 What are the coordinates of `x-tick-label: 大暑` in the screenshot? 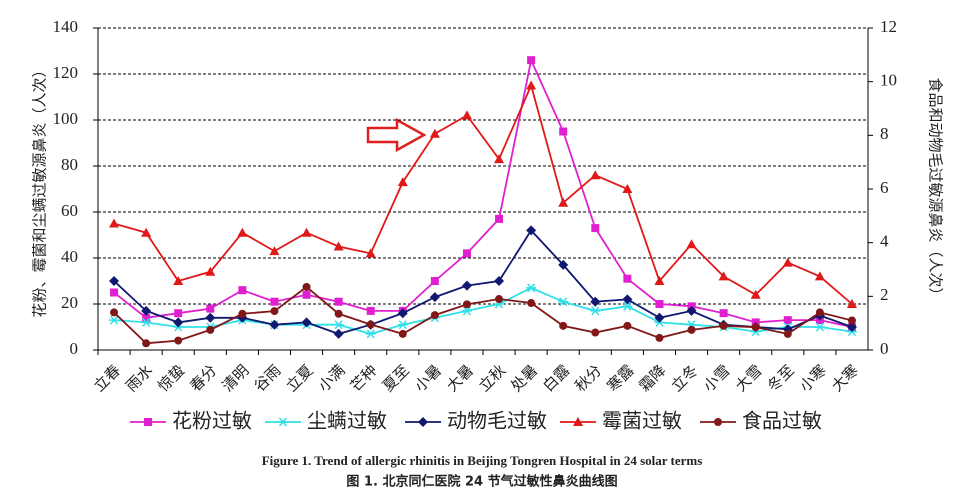 It's located at (460, 378).